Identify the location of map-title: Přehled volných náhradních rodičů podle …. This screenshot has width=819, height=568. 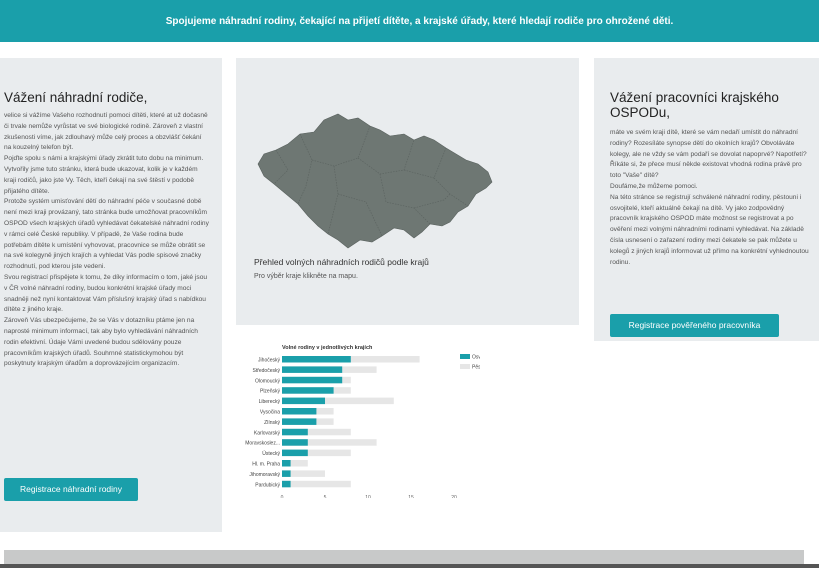
(341, 262).